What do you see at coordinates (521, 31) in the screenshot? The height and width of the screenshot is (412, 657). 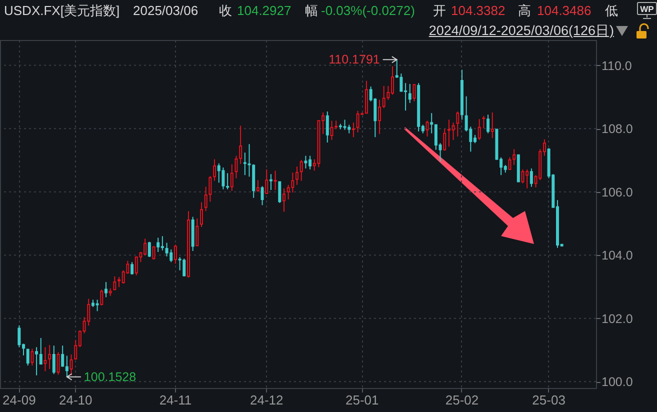 I see `chart-subtitle: 2024/09/12-2025/03/06(126日)` at bounding box center [521, 31].